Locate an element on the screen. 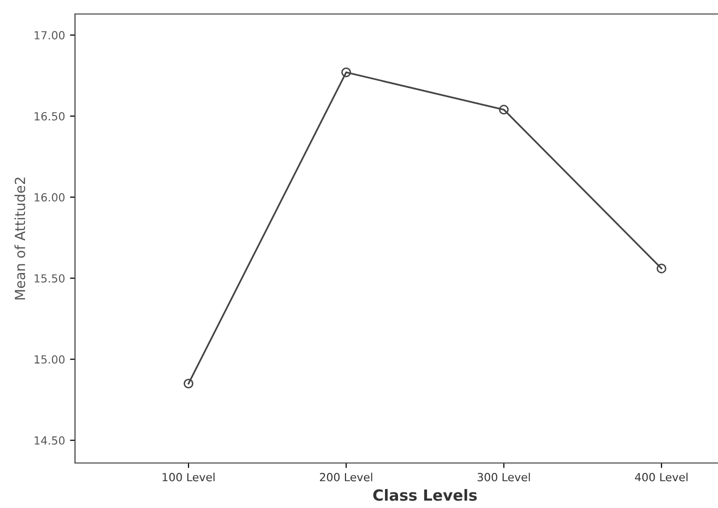 This screenshot has height=508, width=718. y-tick-label: 15.00 is located at coordinates (49, 359).